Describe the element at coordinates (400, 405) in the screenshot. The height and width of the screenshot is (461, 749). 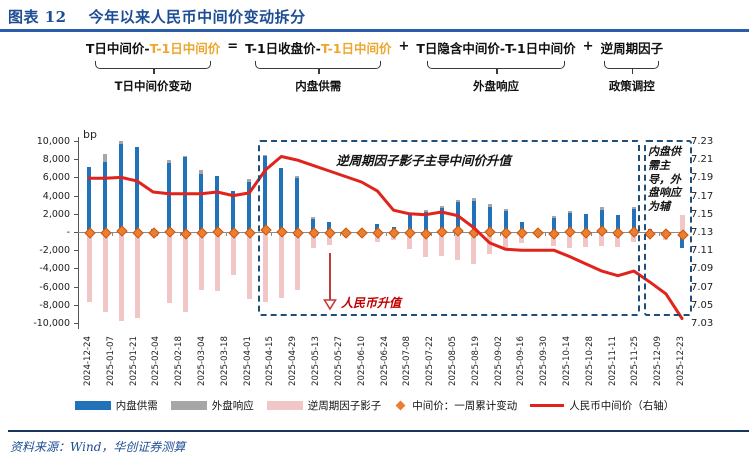
I see `legend-swatch-diamond-icon` at that location.